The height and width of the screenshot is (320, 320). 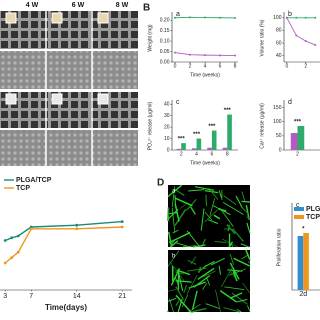 I want to click on x-tick-label: 14, so click(x=77, y=296).